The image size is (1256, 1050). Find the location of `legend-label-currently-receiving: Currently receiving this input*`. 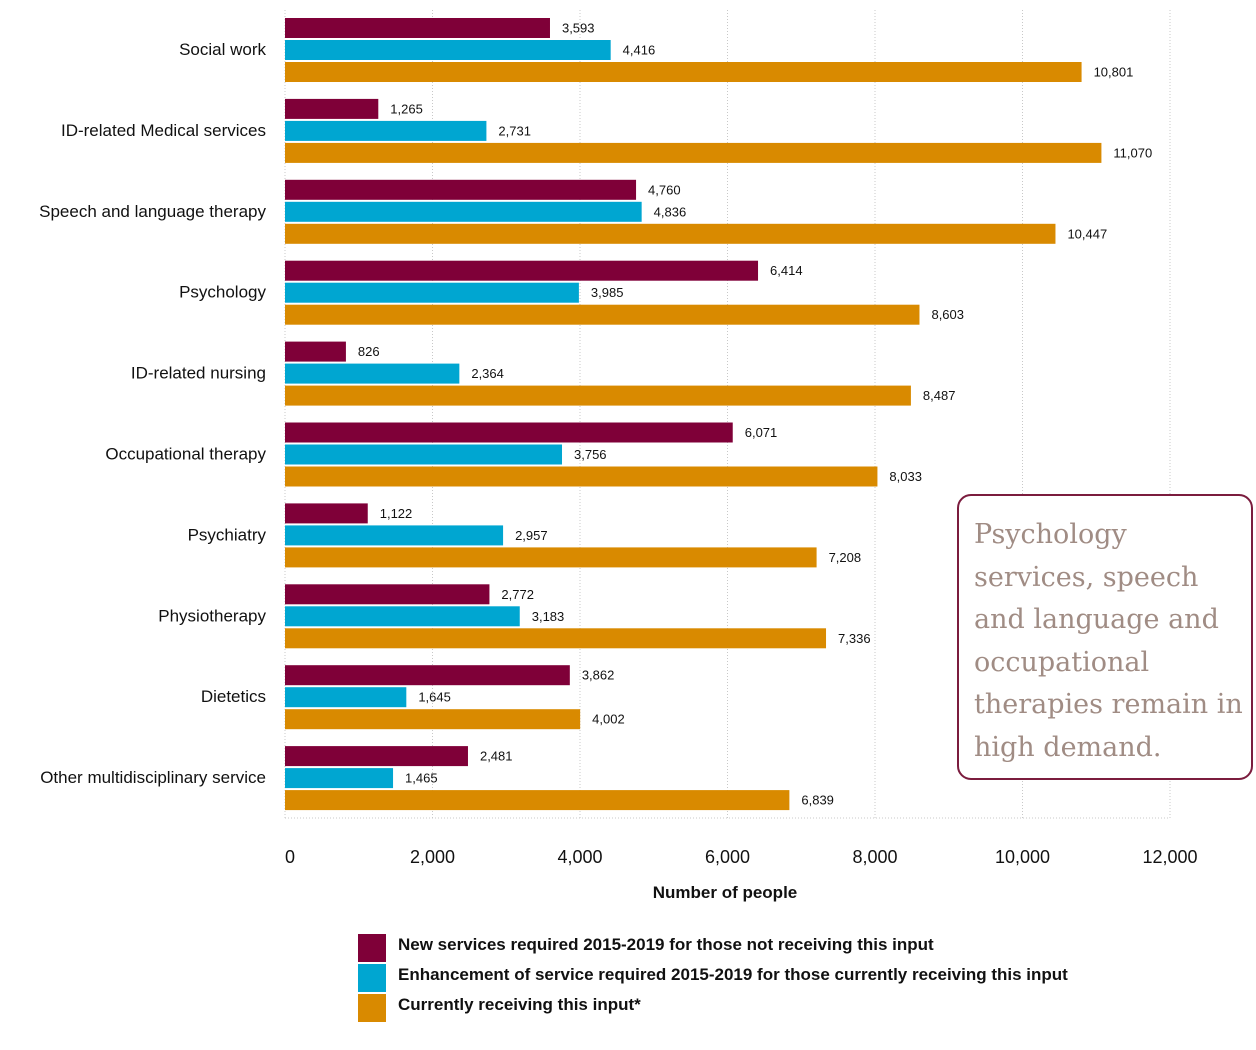

legend-label-currently-receiving: Currently receiving this input* is located at coordinates (519, 1004).